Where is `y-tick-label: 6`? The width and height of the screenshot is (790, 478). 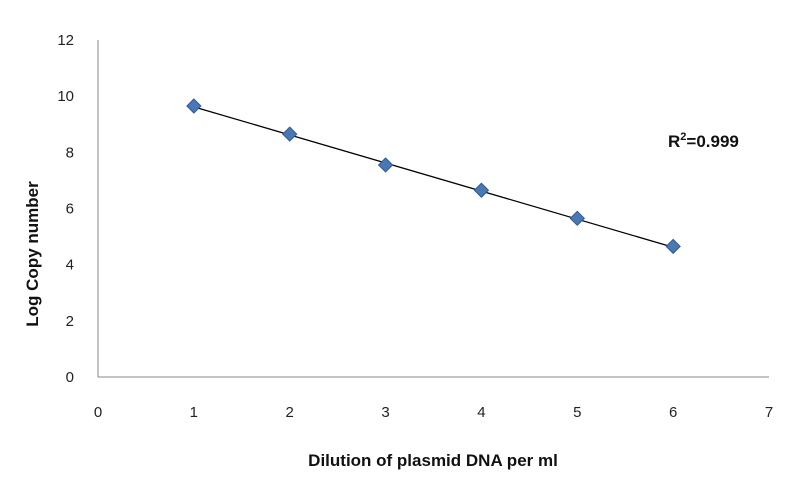 y-tick-label: 6 is located at coordinates (70, 209).